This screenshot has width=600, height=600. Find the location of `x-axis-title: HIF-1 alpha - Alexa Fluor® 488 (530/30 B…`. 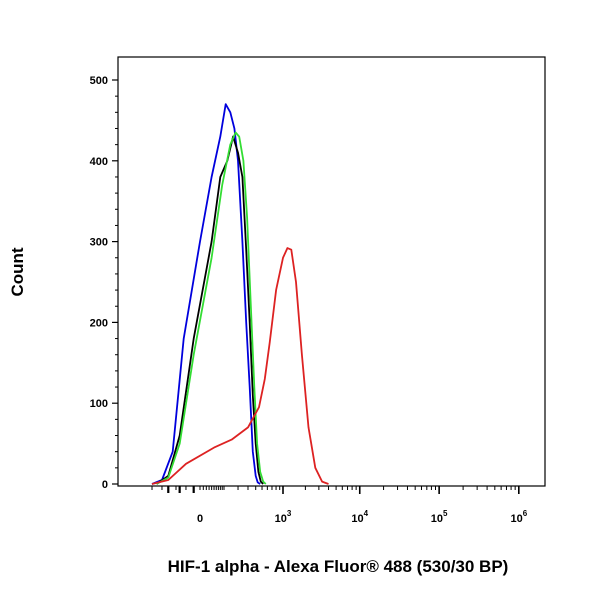

x-axis-title: HIF-1 alpha - Alexa Fluor® 488 (530/30 B… is located at coordinates (338, 566).